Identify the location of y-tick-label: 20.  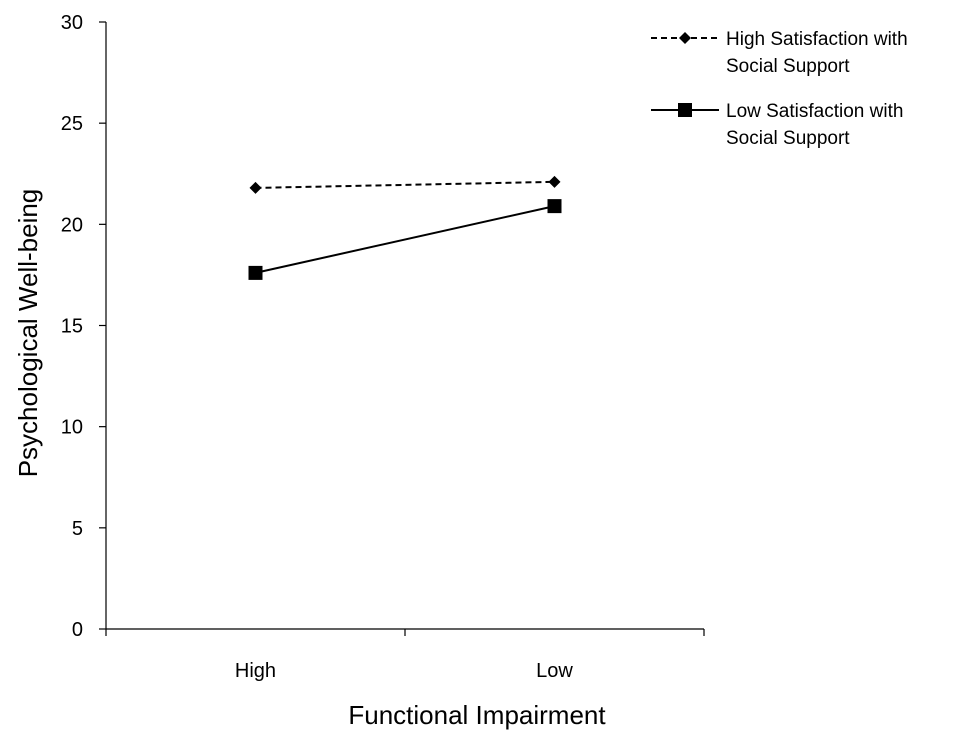
(72, 225).